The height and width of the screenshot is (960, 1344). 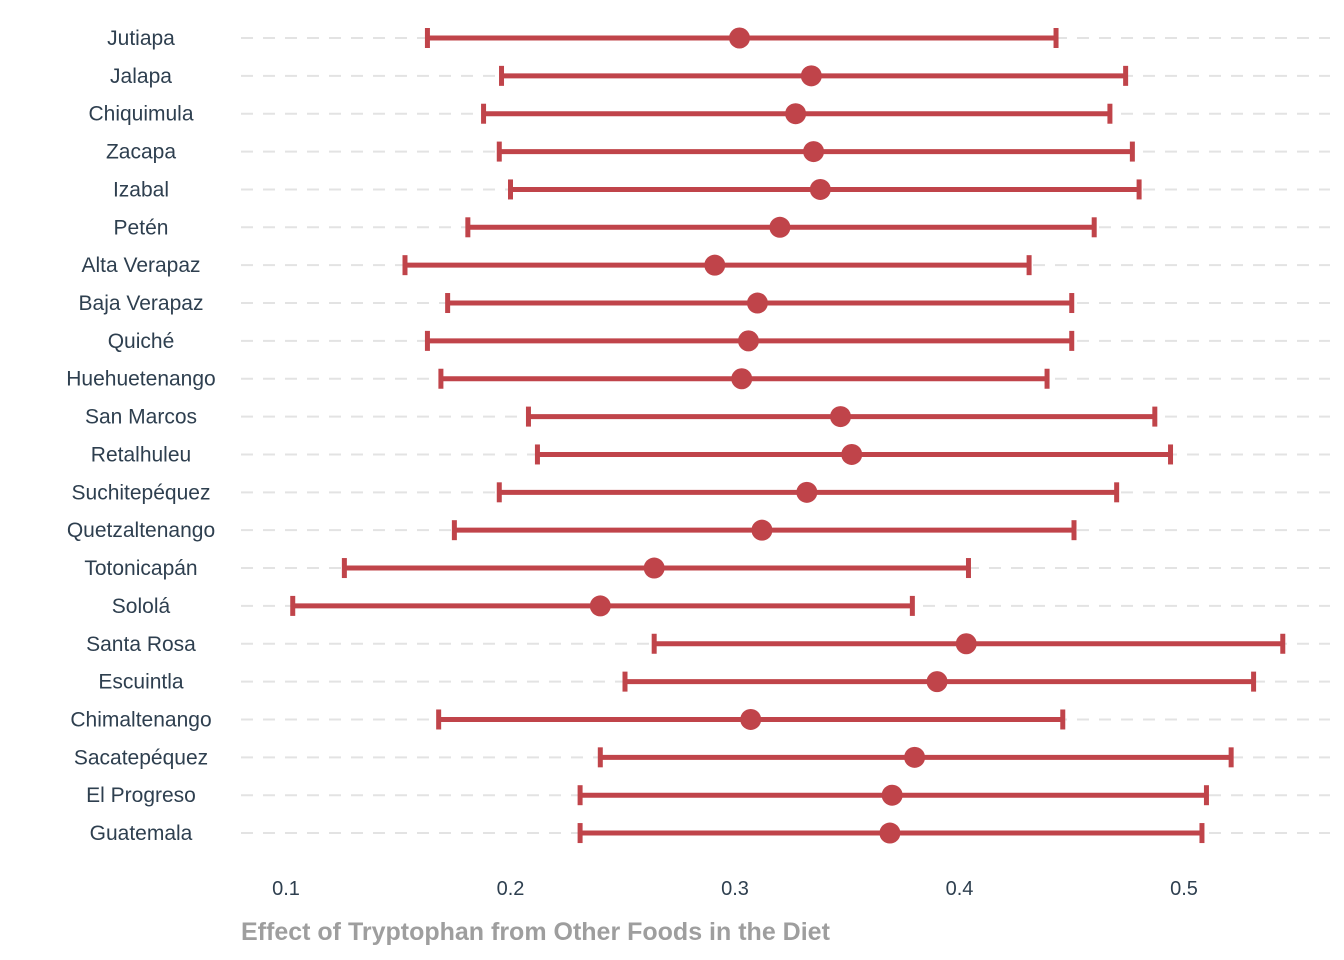 I want to click on point-totonicap-n, so click(x=654, y=568).